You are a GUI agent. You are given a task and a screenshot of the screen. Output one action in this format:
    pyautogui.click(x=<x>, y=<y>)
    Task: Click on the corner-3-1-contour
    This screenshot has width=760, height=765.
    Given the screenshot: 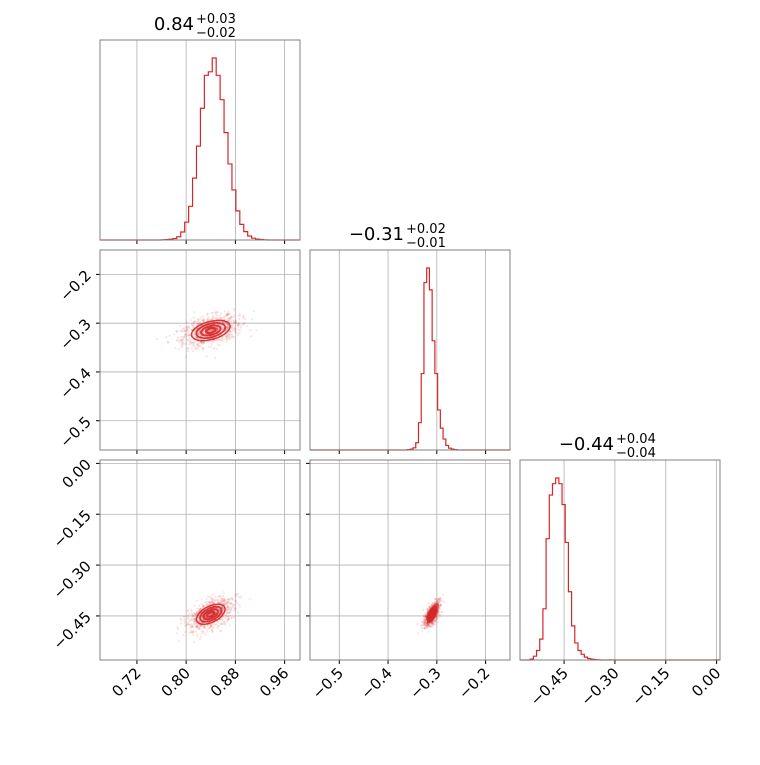 What is the action you would take?
    pyautogui.click(x=210, y=614)
    